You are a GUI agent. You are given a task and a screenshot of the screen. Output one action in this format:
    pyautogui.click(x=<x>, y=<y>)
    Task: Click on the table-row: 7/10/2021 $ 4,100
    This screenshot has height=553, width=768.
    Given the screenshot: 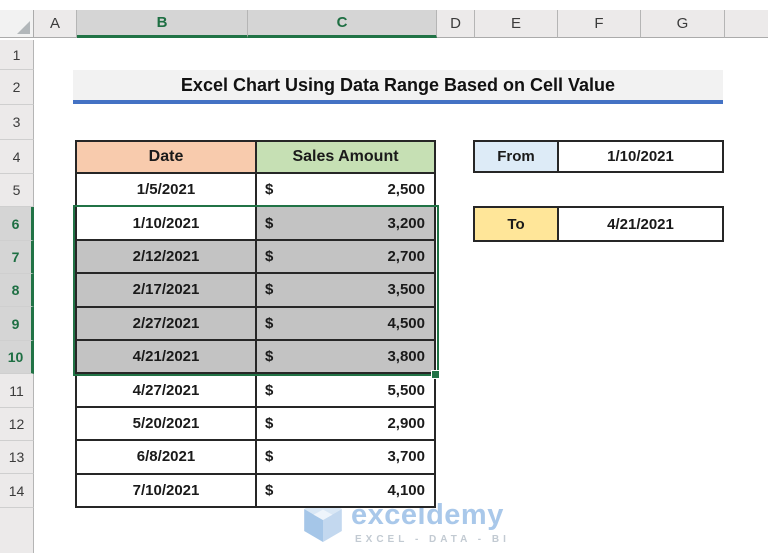 What is the action you would take?
    pyautogui.click(x=255, y=490)
    